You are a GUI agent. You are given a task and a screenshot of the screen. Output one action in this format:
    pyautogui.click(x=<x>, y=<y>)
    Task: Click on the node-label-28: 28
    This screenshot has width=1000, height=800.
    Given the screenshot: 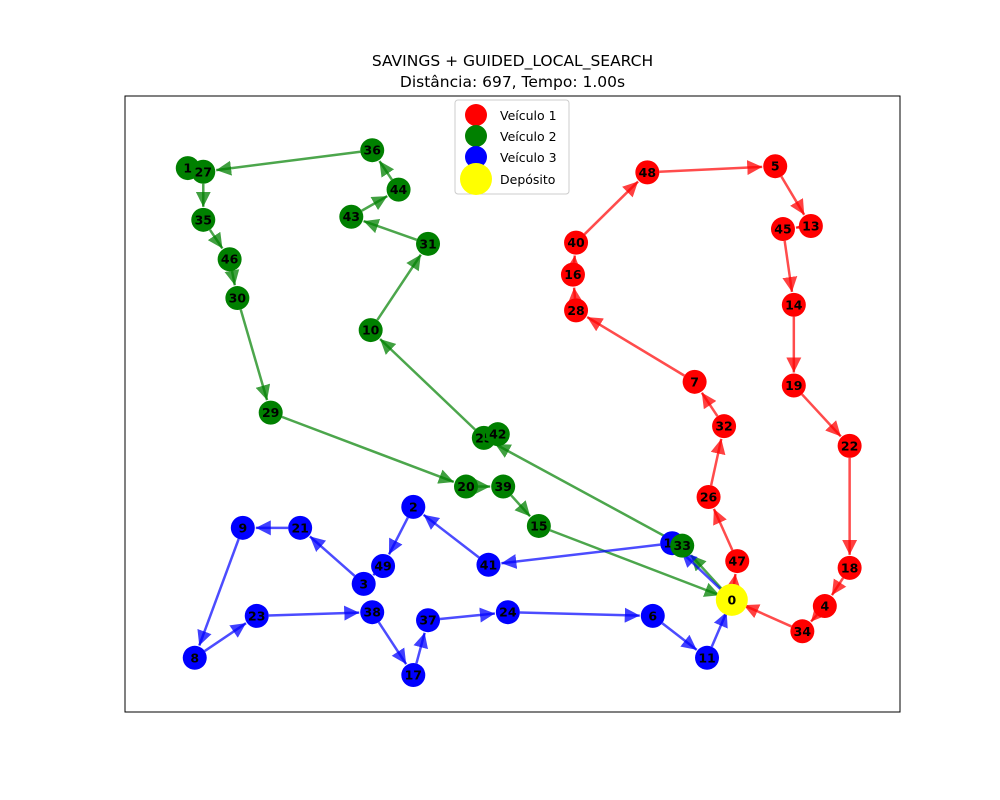 What is the action you would take?
    pyautogui.click(x=575, y=310)
    